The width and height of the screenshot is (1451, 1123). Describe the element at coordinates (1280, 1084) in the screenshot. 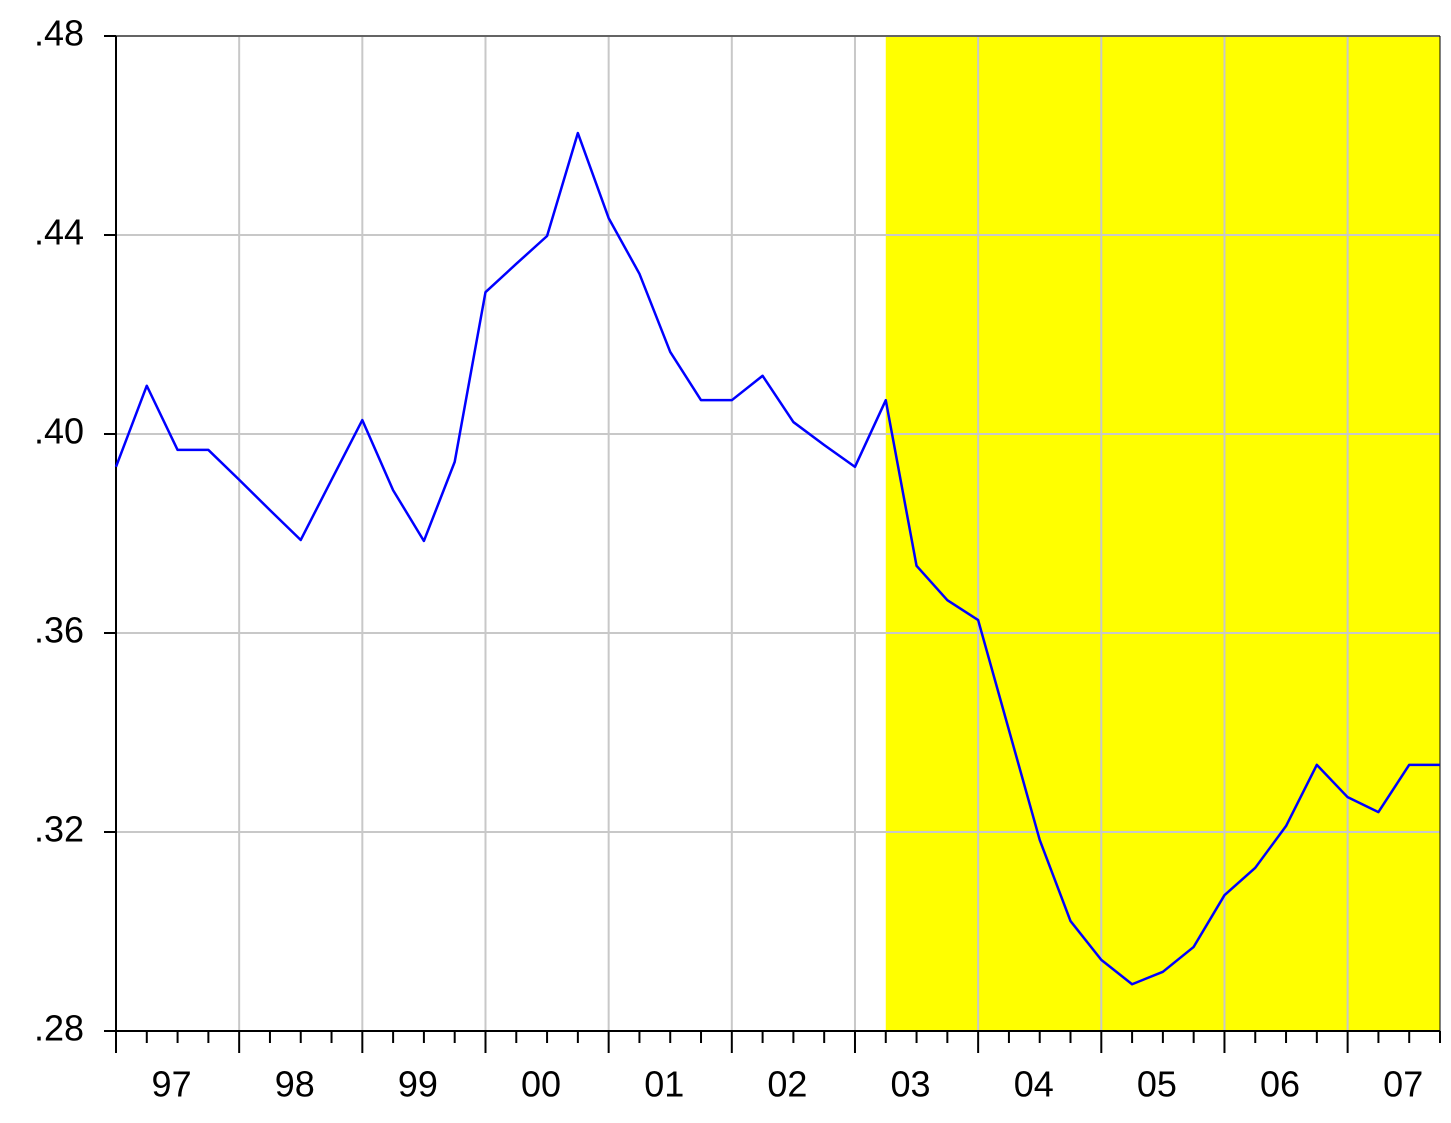

I see `x-tick-label: 06` at that location.